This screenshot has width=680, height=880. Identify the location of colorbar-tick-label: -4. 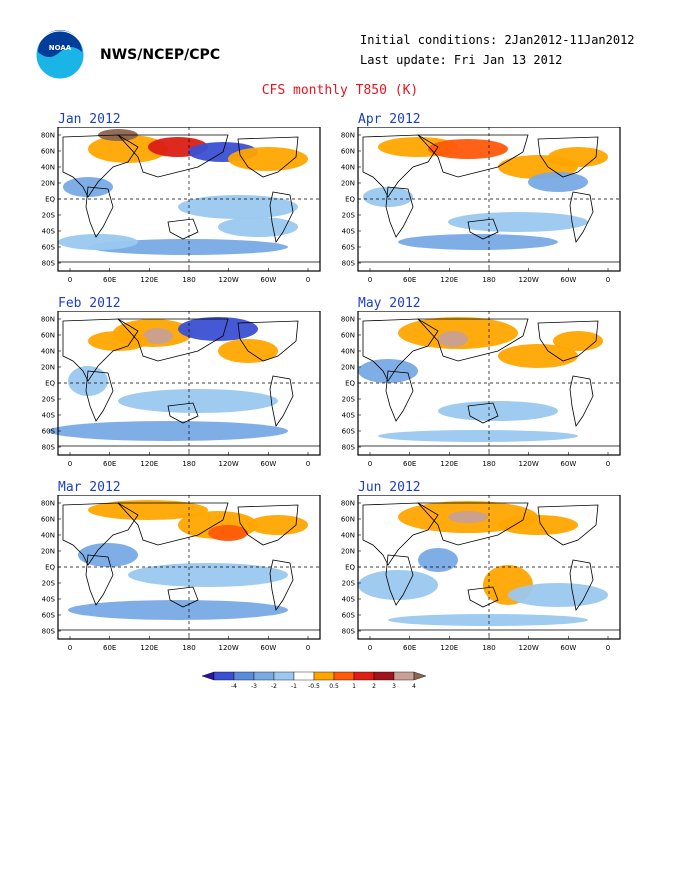
(234, 686).